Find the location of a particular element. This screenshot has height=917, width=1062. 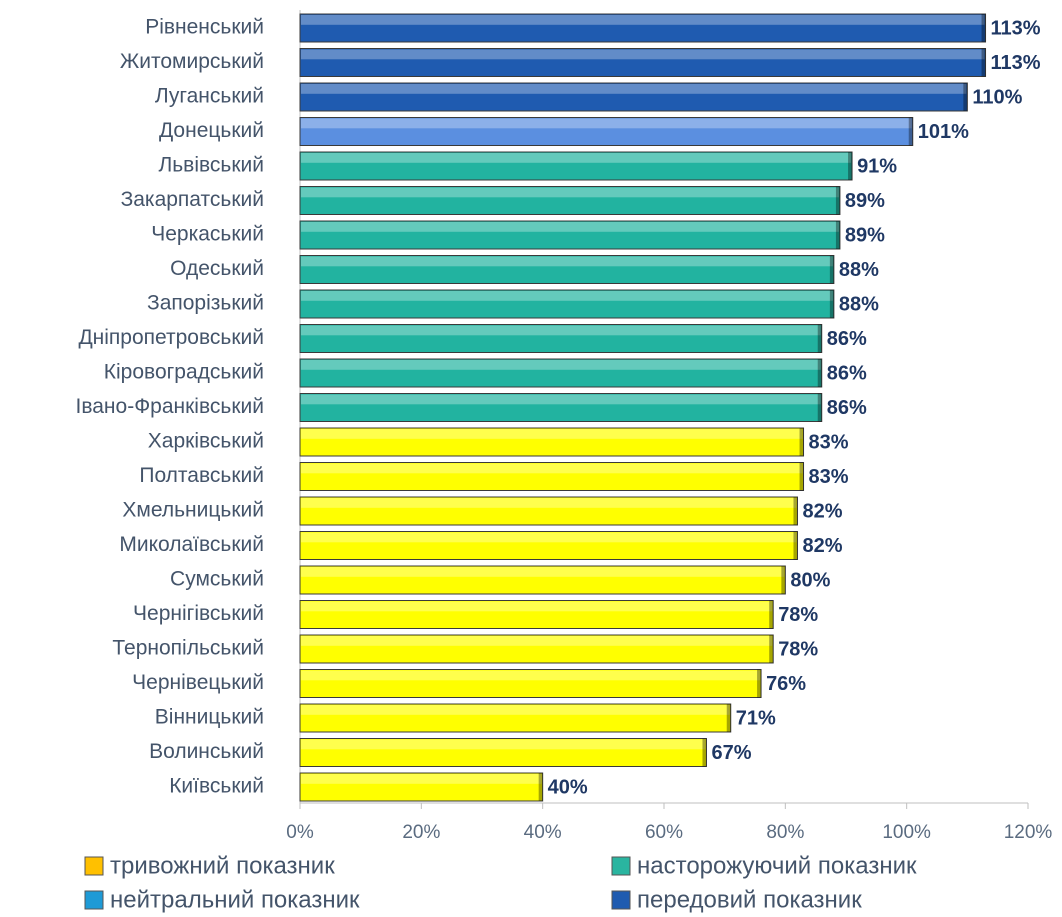

value-label: 110% is located at coordinates (997, 97).